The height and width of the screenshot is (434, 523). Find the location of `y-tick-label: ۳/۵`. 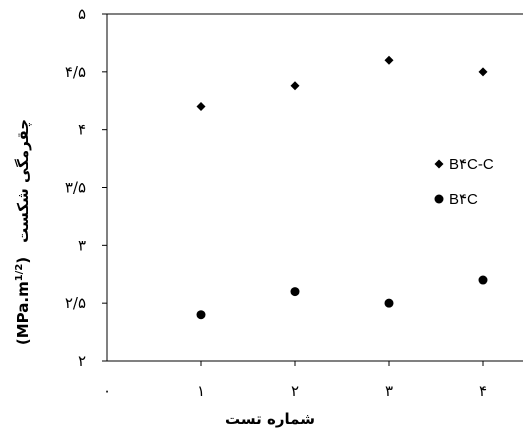

y-tick-label: ۳/۵ is located at coordinates (75, 188).